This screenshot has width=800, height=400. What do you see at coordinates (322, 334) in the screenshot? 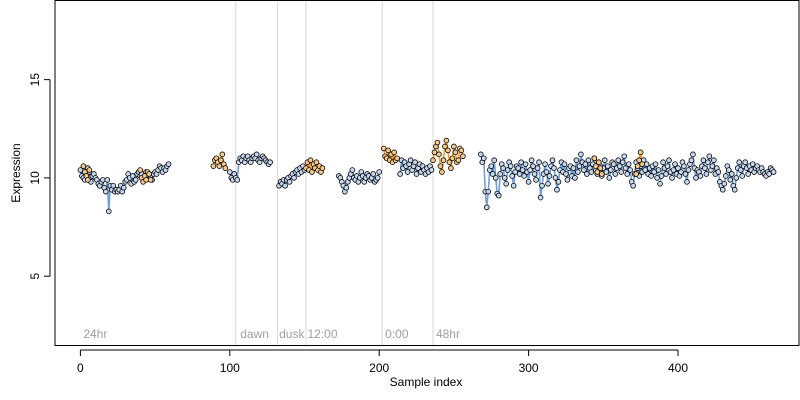
I see `region-label: 12:00` at bounding box center [322, 334].